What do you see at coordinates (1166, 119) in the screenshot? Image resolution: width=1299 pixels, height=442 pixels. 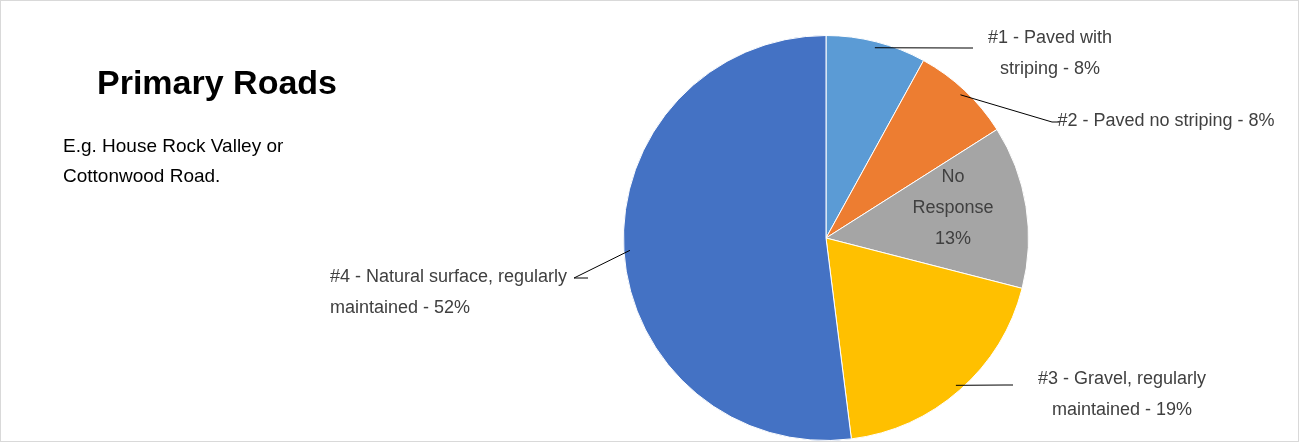 I see `slice-label: #2 - Paved no striping - 8%` at bounding box center [1166, 119].